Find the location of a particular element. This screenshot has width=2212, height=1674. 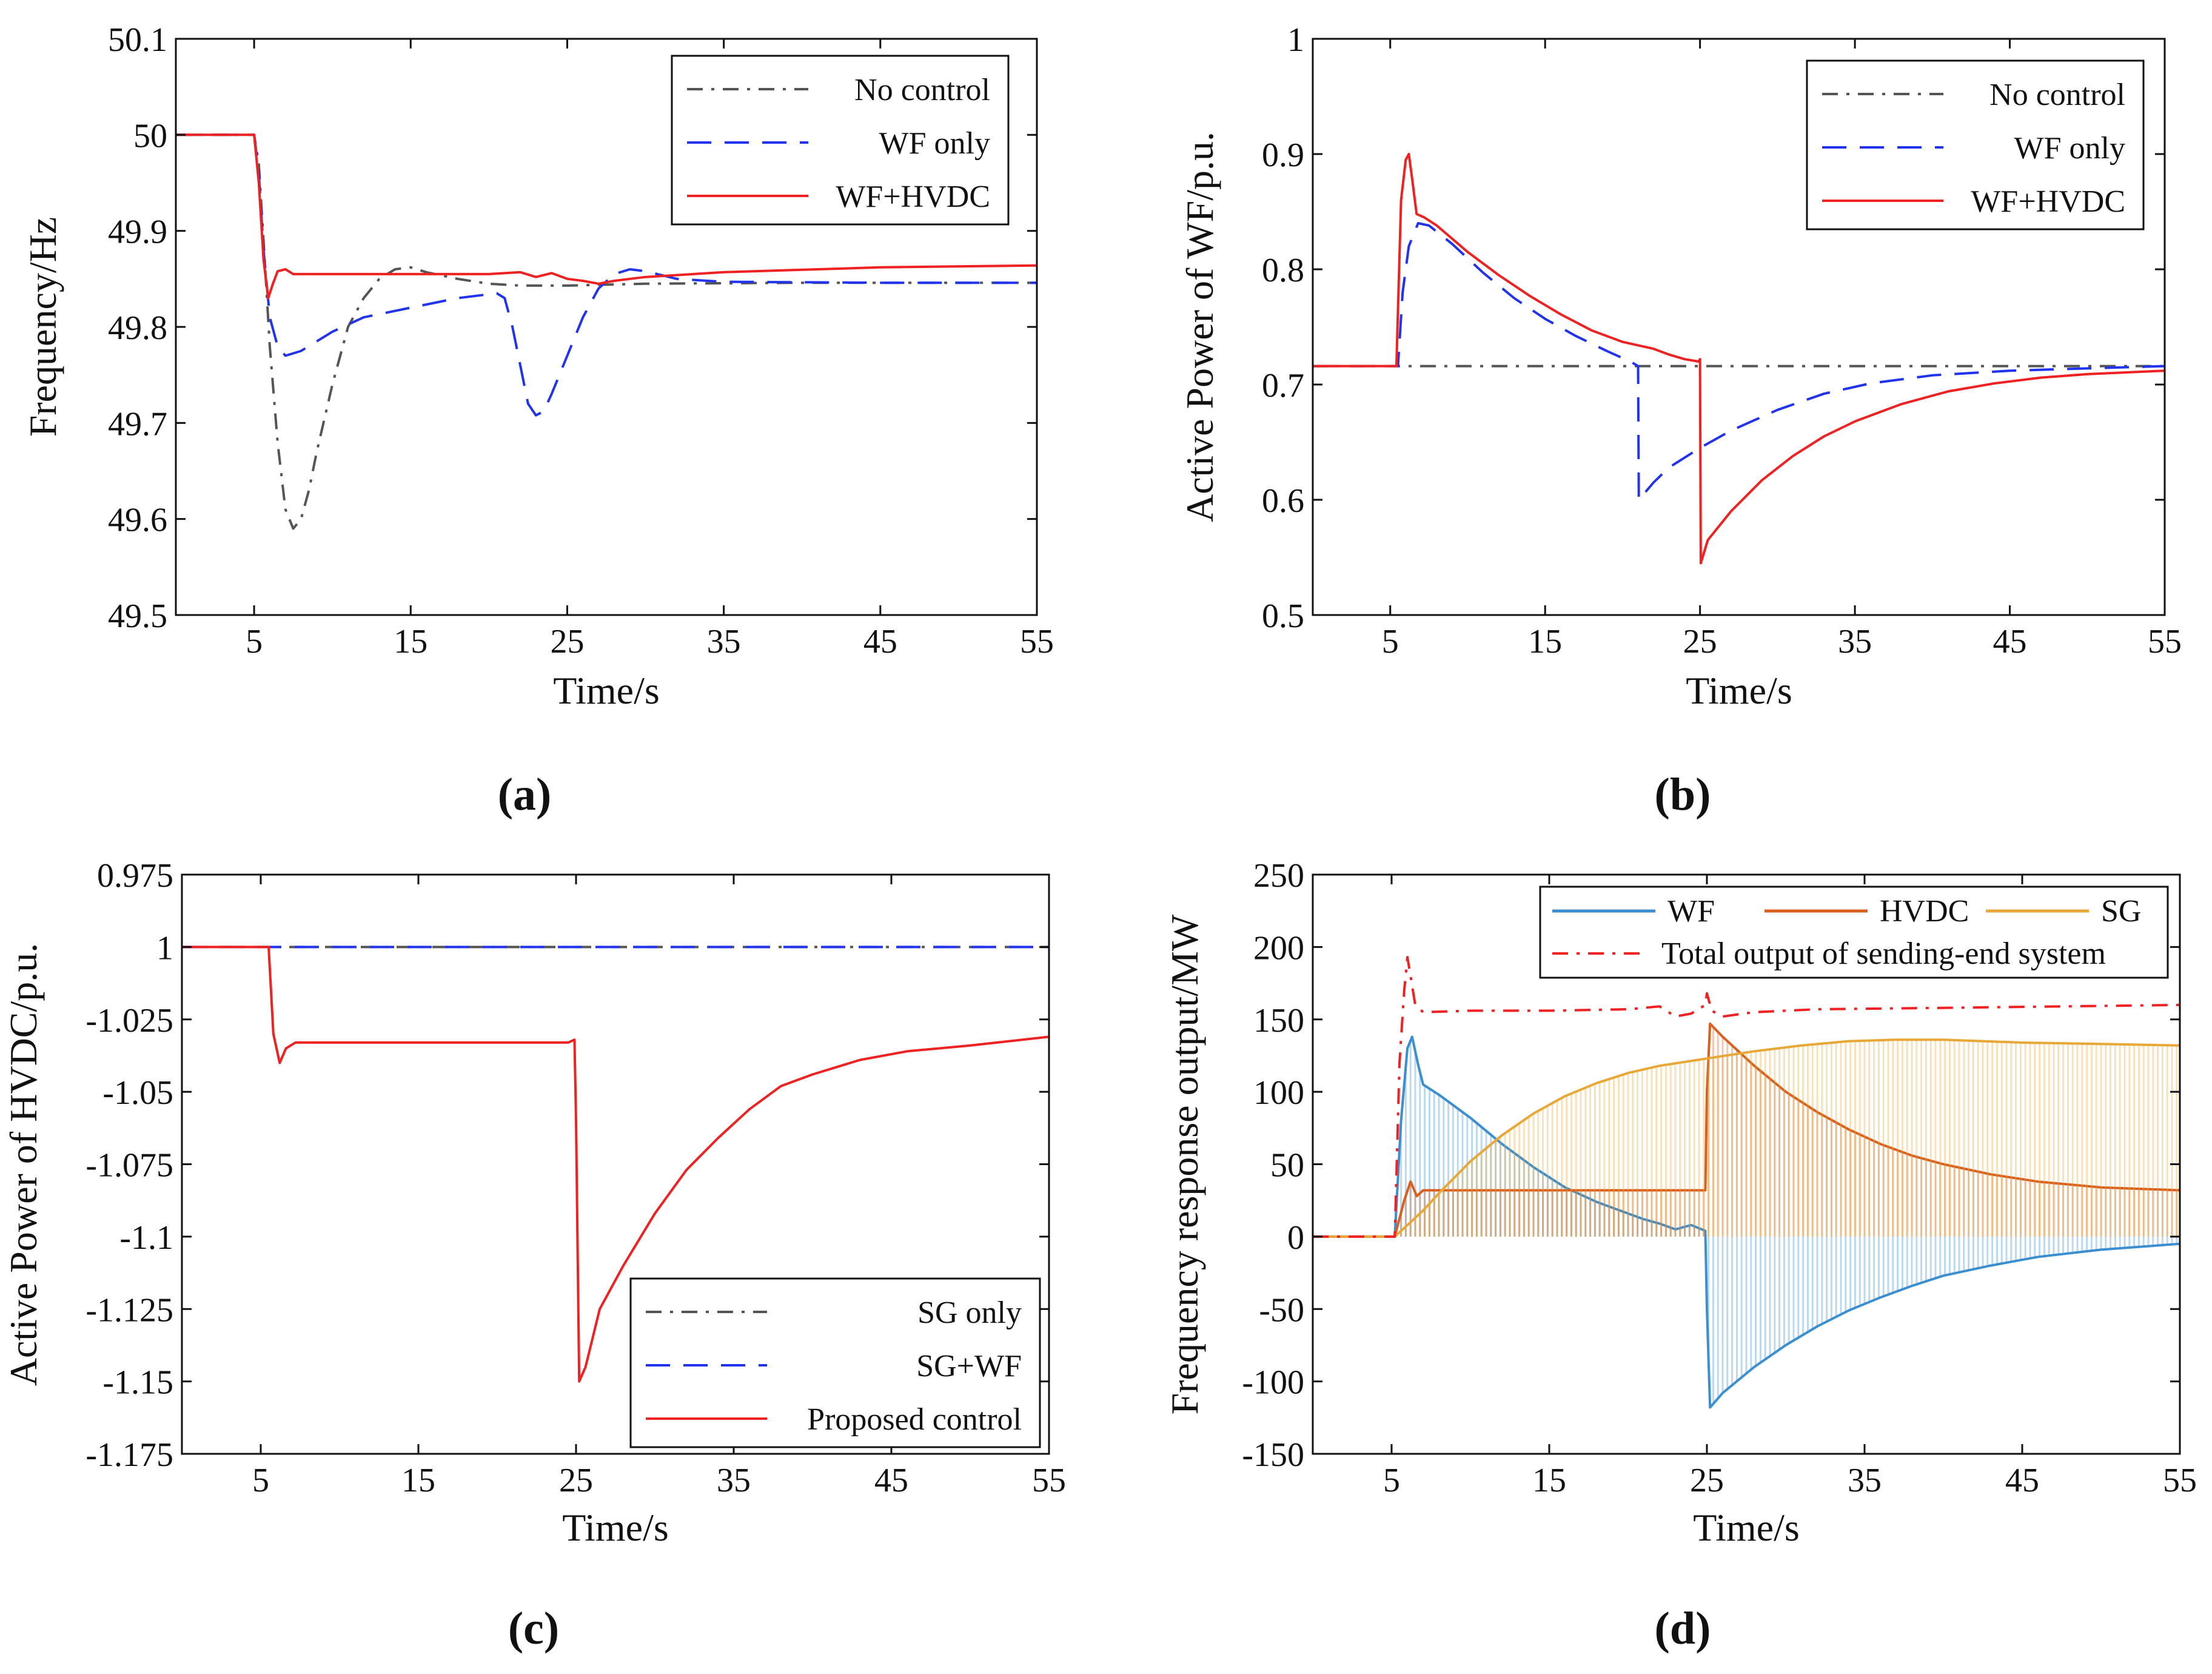

chart-b-xtick-label: 15 is located at coordinates (1545, 642).